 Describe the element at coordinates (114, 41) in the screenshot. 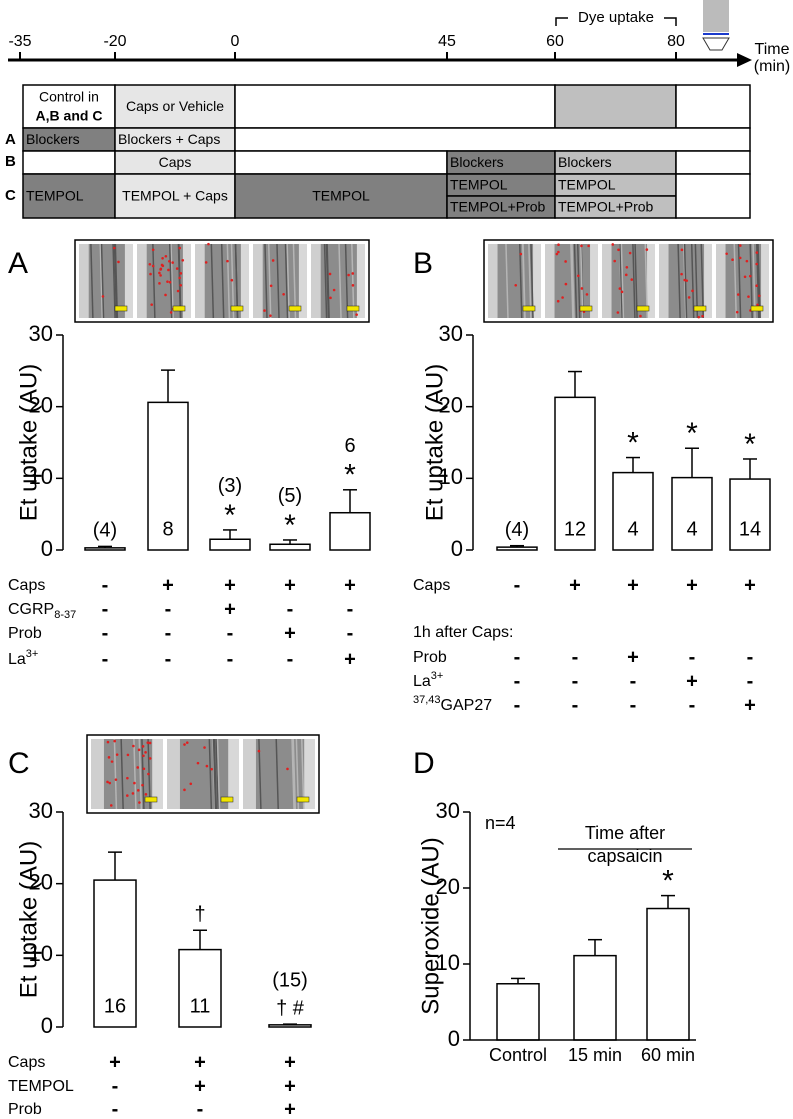

I see `time-tick-label: -20` at that location.